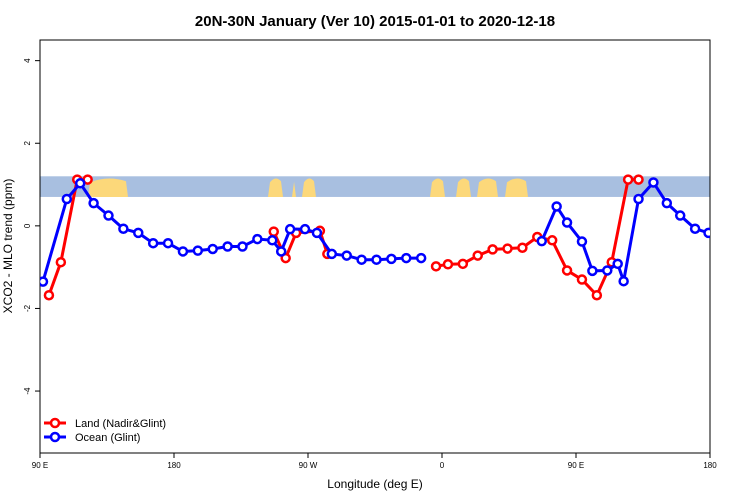 The image size is (750, 500). I want to click on legend: Land (Nadir&Glint) Ocean (Glint), so click(105, 430).